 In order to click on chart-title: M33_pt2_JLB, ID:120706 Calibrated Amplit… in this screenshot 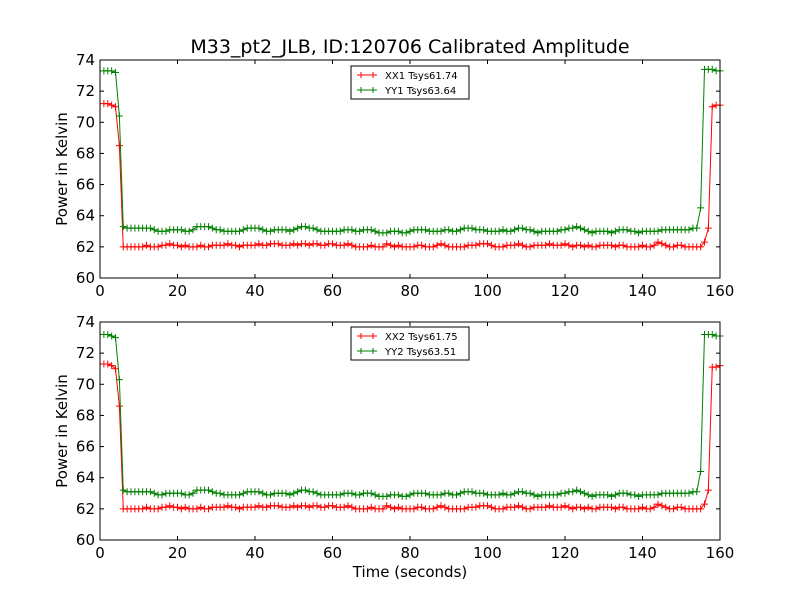, I will do `click(409, 47)`.